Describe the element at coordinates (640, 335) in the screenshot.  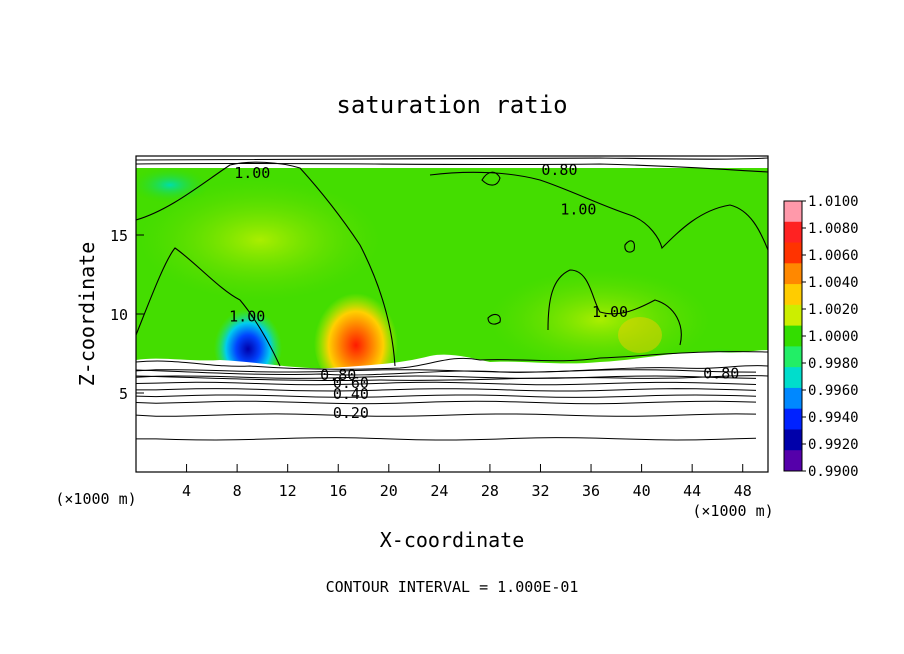
I see `field-yellow-patch` at that location.